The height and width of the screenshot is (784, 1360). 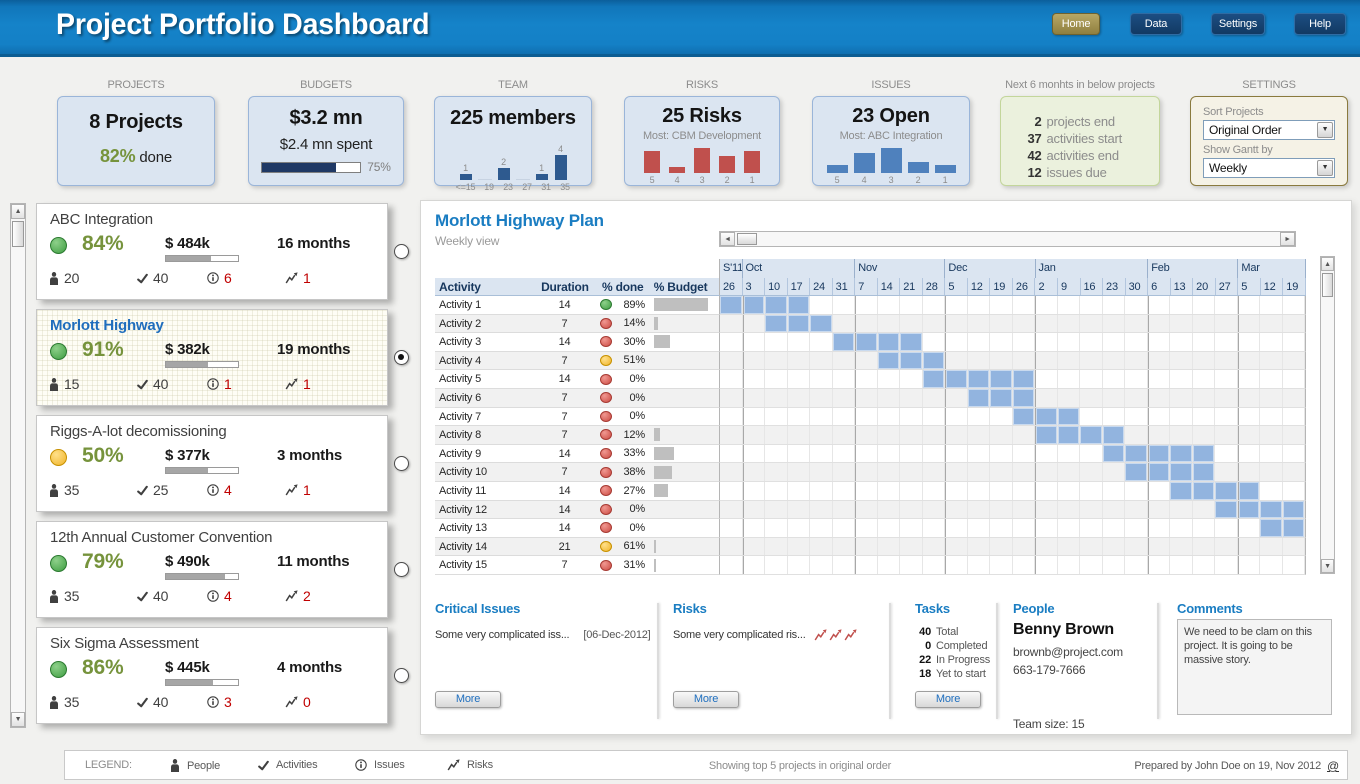 I want to click on email-link: @, so click(x=1333, y=766).